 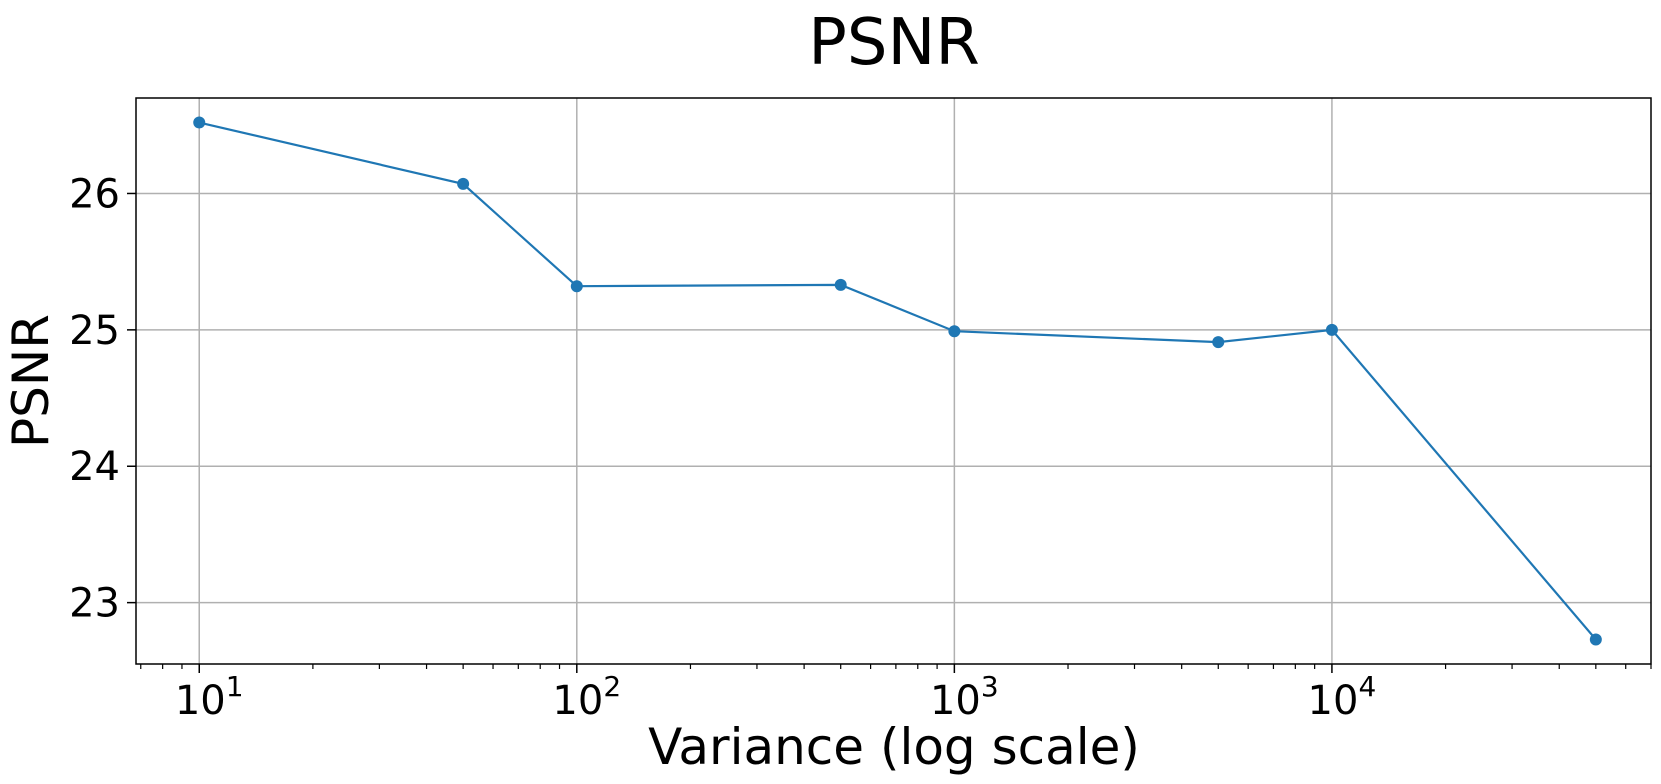 What do you see at coordinates (894, 43) in the screenshot?
I see `chart-title: PSNR` at bounding box center [894, 43].